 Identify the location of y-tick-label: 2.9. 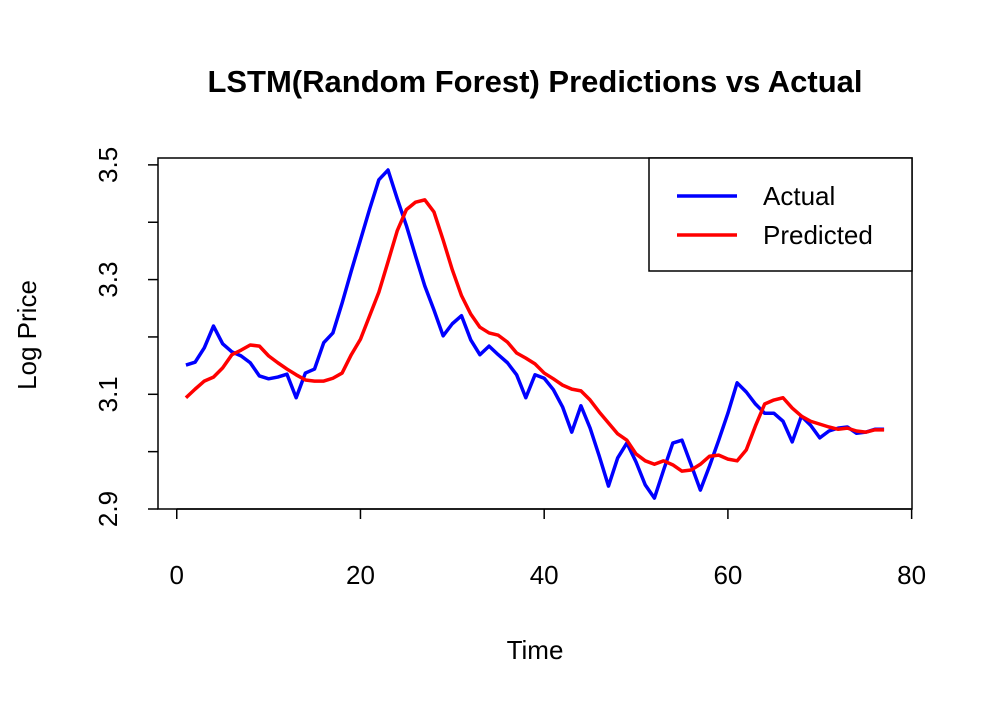
(108, 509).